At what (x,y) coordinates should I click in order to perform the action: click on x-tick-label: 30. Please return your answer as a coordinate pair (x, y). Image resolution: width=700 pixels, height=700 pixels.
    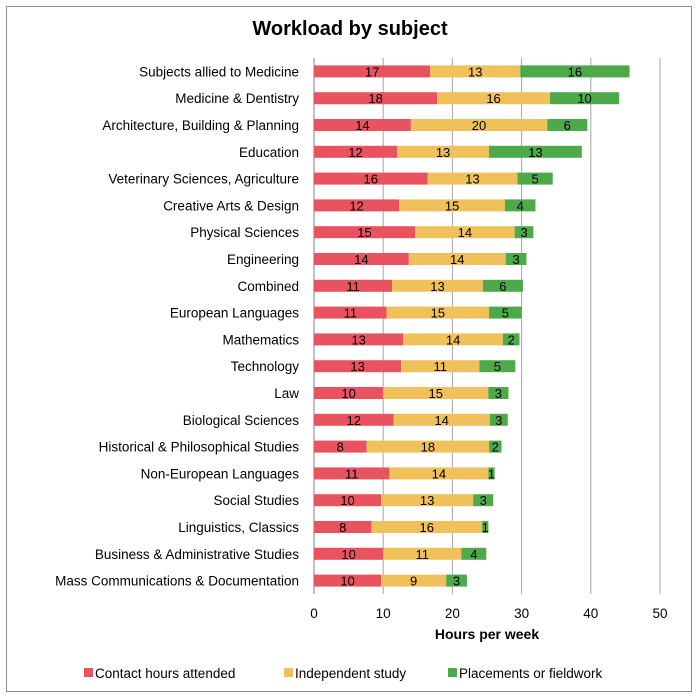
    Looking at the image, I should click on (521, 613).